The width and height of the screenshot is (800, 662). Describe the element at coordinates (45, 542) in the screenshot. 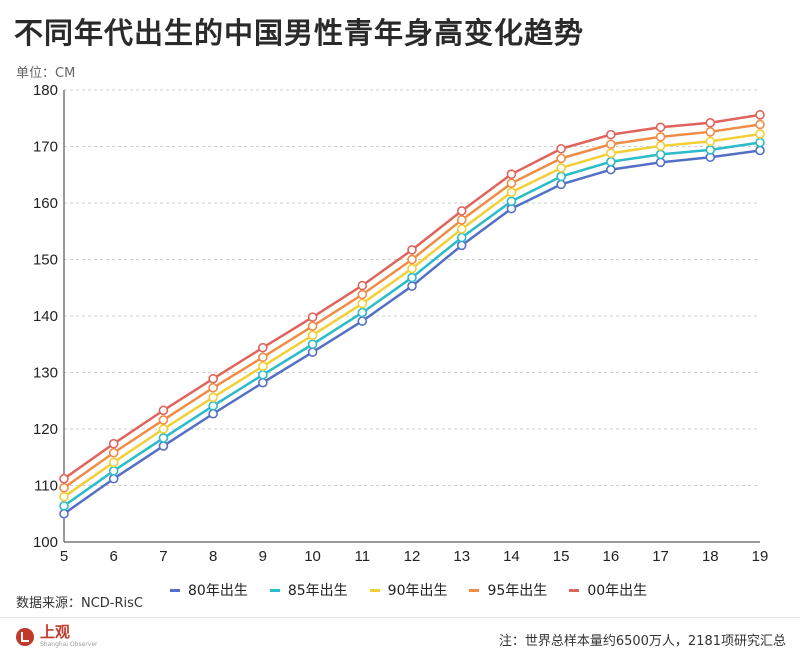

I see `y-tick-label: 100` at that location.